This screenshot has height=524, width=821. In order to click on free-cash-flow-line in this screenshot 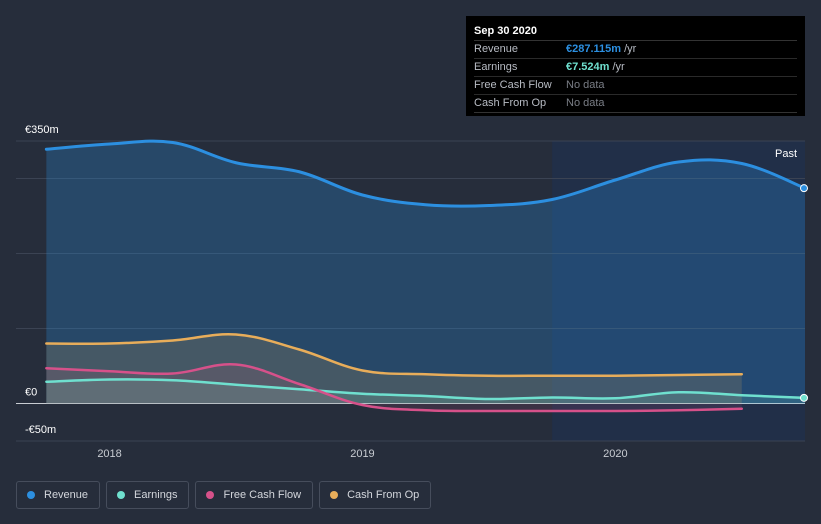, I will do `click(394, 388)`.